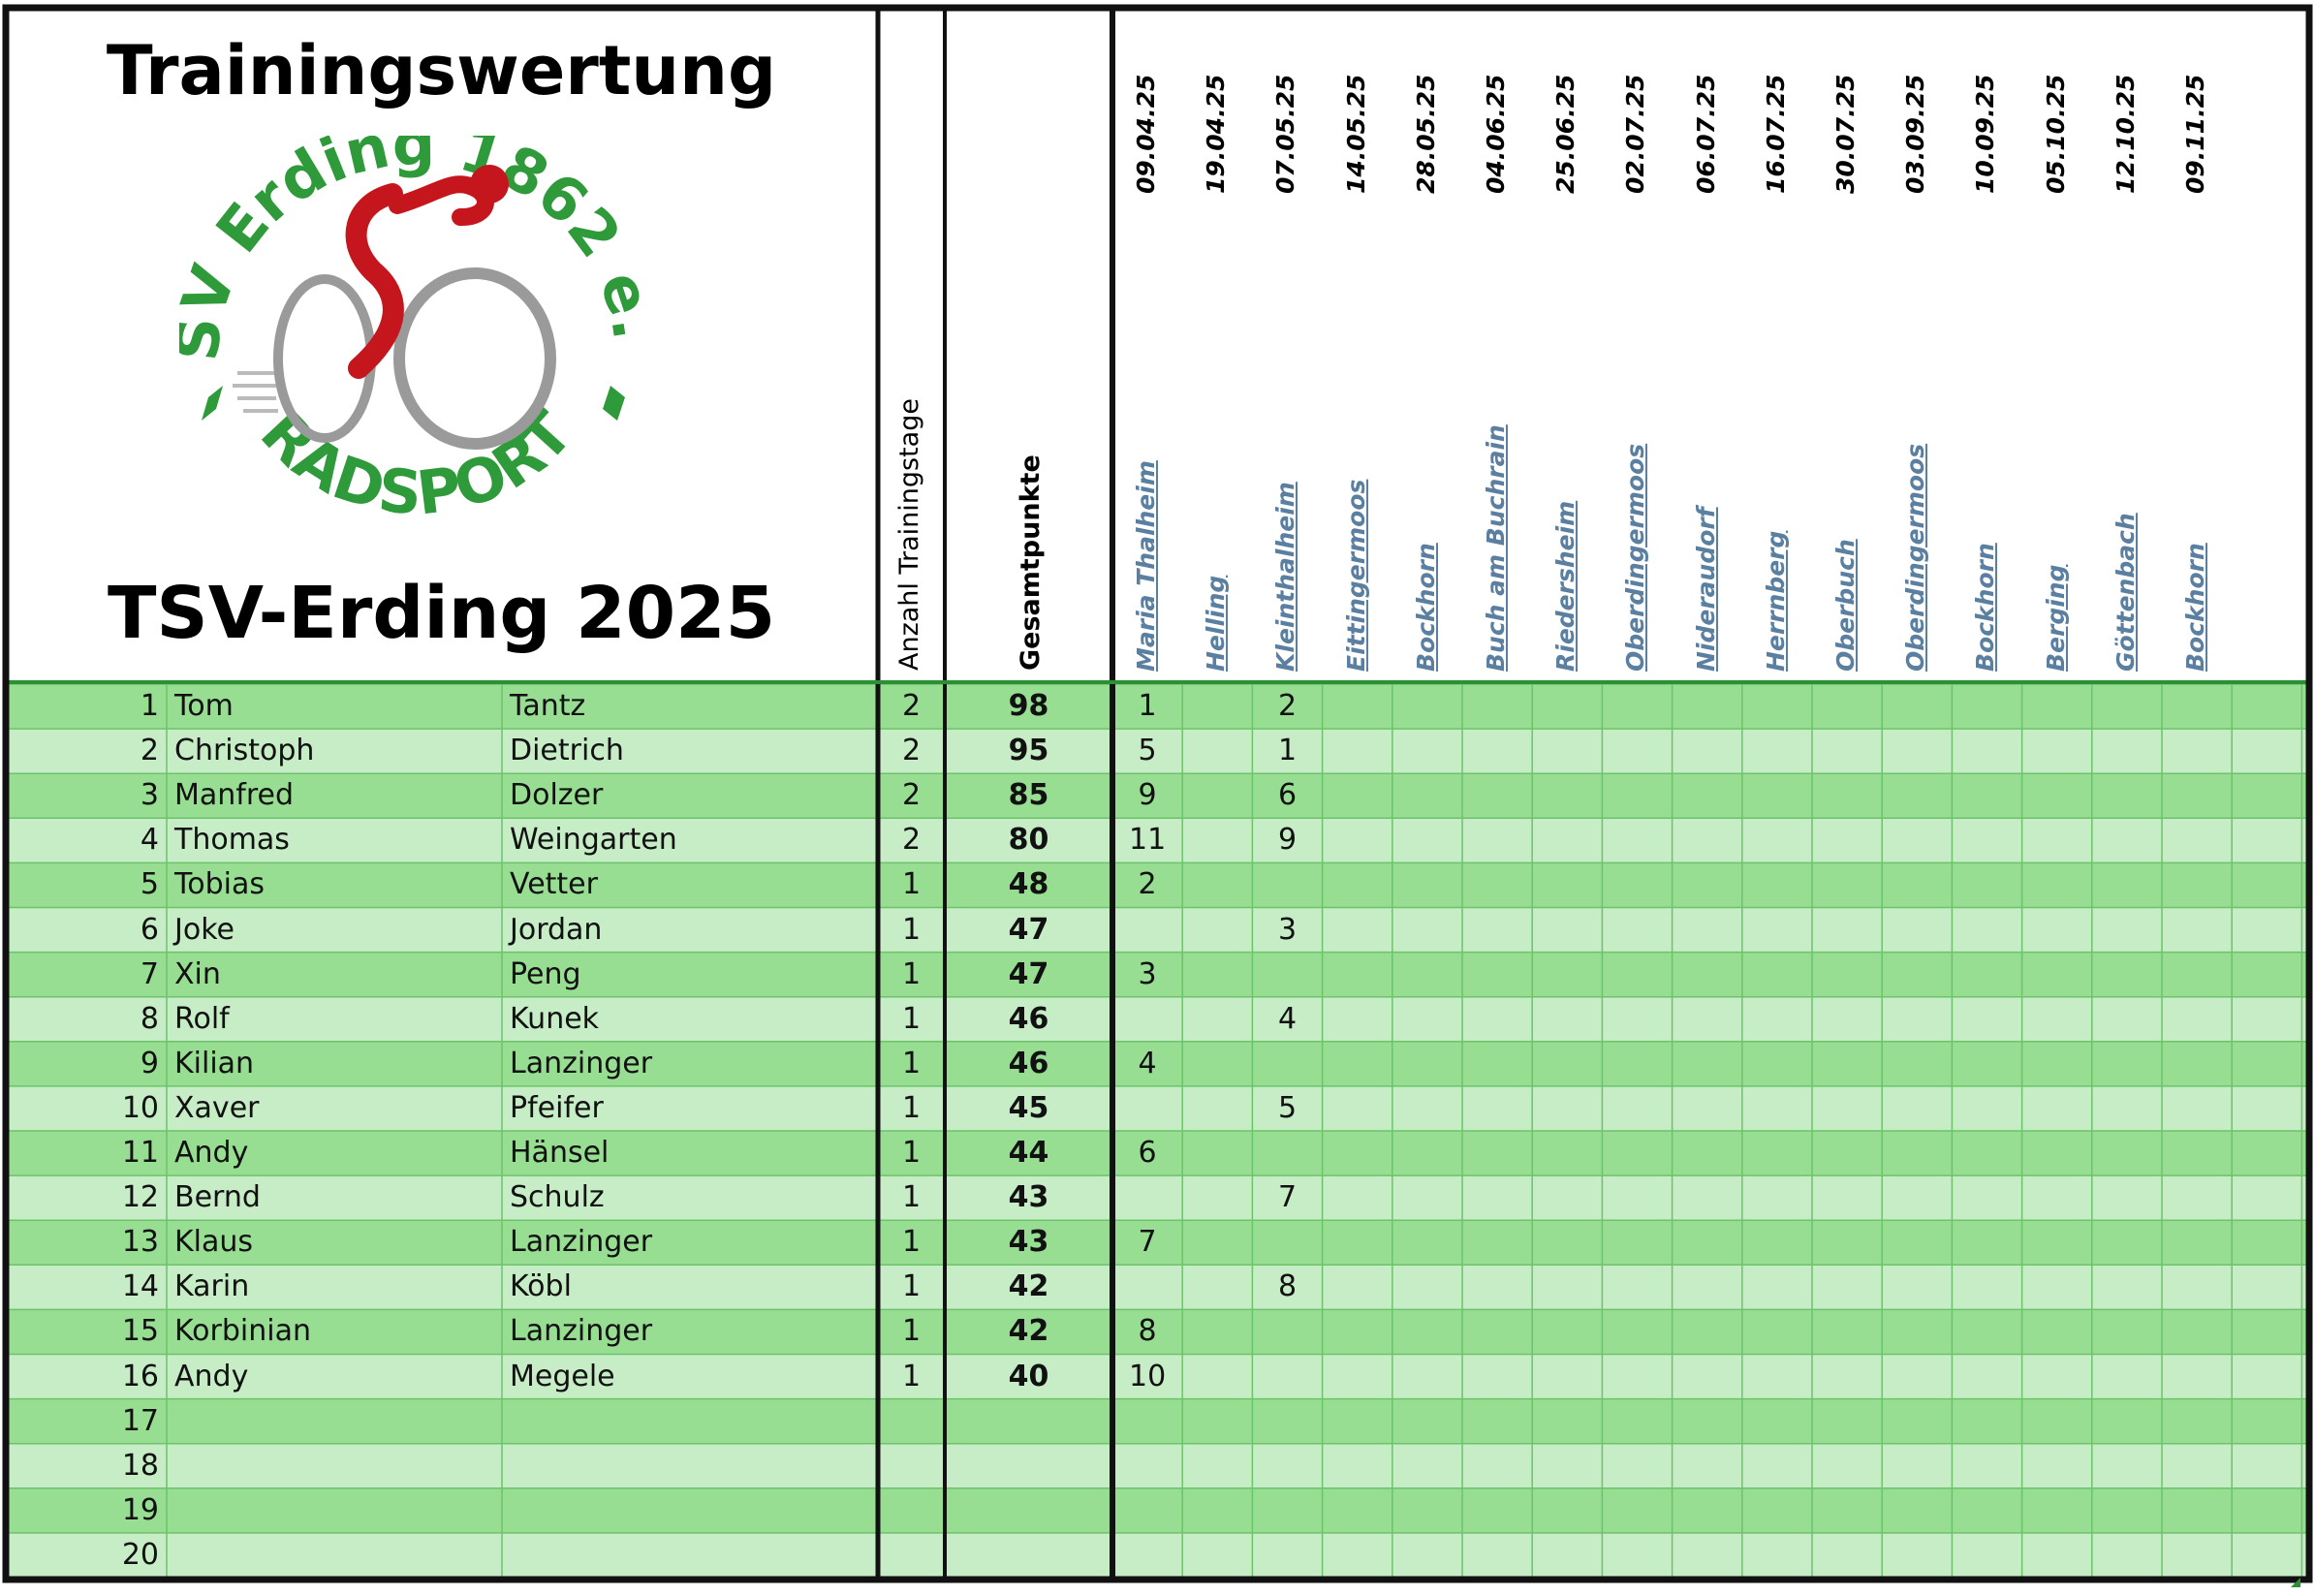 The height and width of the screenshot is (1596, 2315). I want to click on cell-total-points: 98, so click(1028, 706).